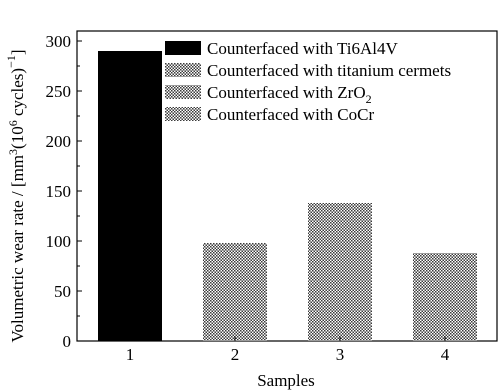 This screenshot has height=390, width=498. Describe the element at coordinates (67, 341) in the screenshot. I see `y-tick-label: 0` at that location.